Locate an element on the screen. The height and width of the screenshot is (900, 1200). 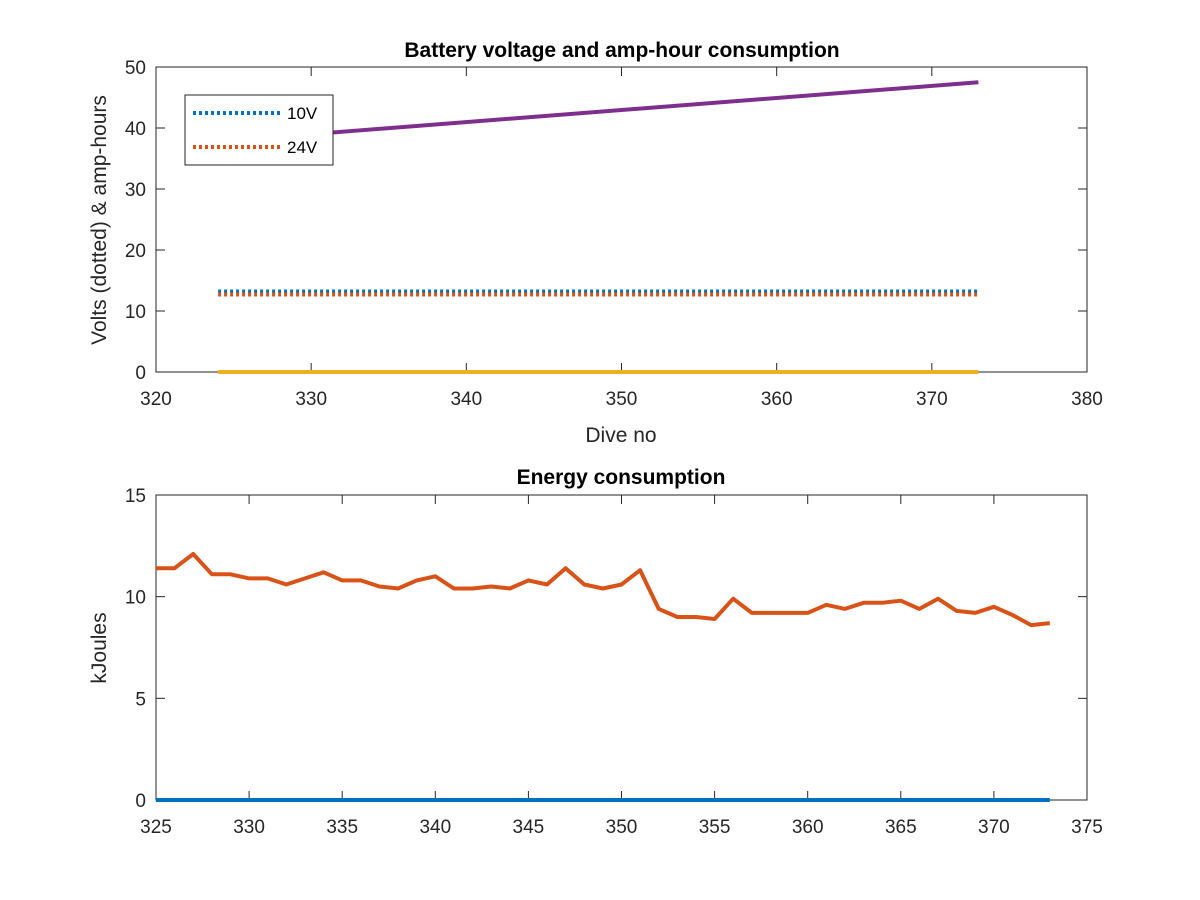
voltage-y-tick-label: 30 is located at coordinates (135, 190).